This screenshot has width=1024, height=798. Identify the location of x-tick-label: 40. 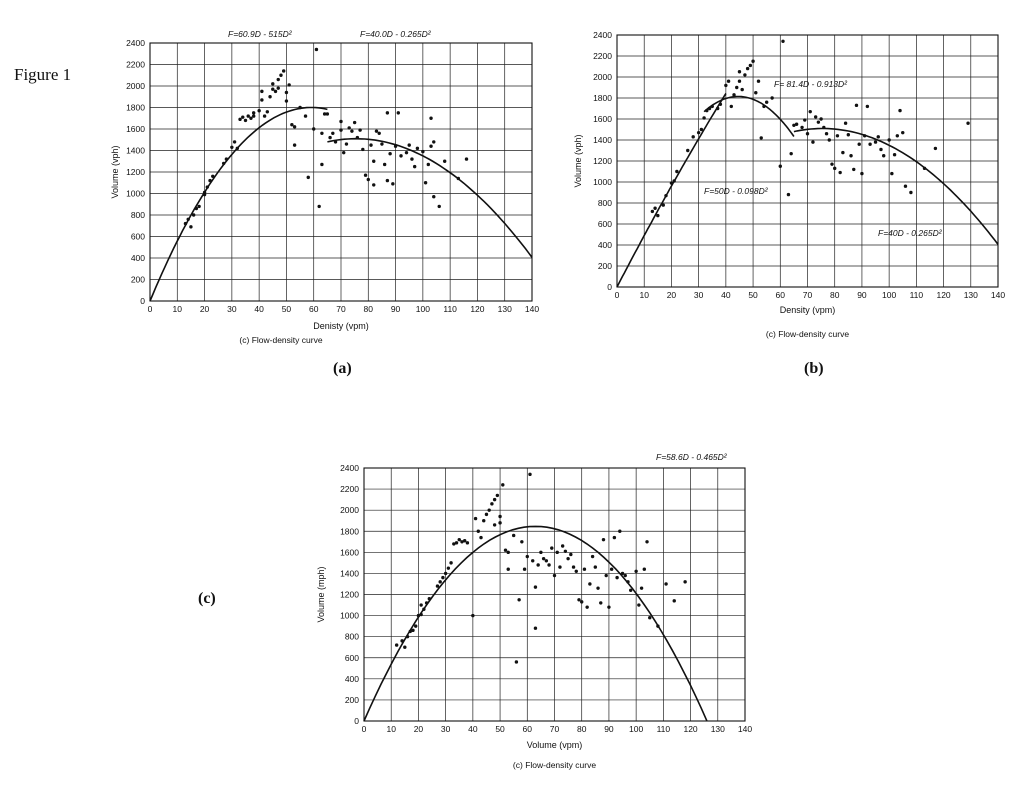
(259, 309).